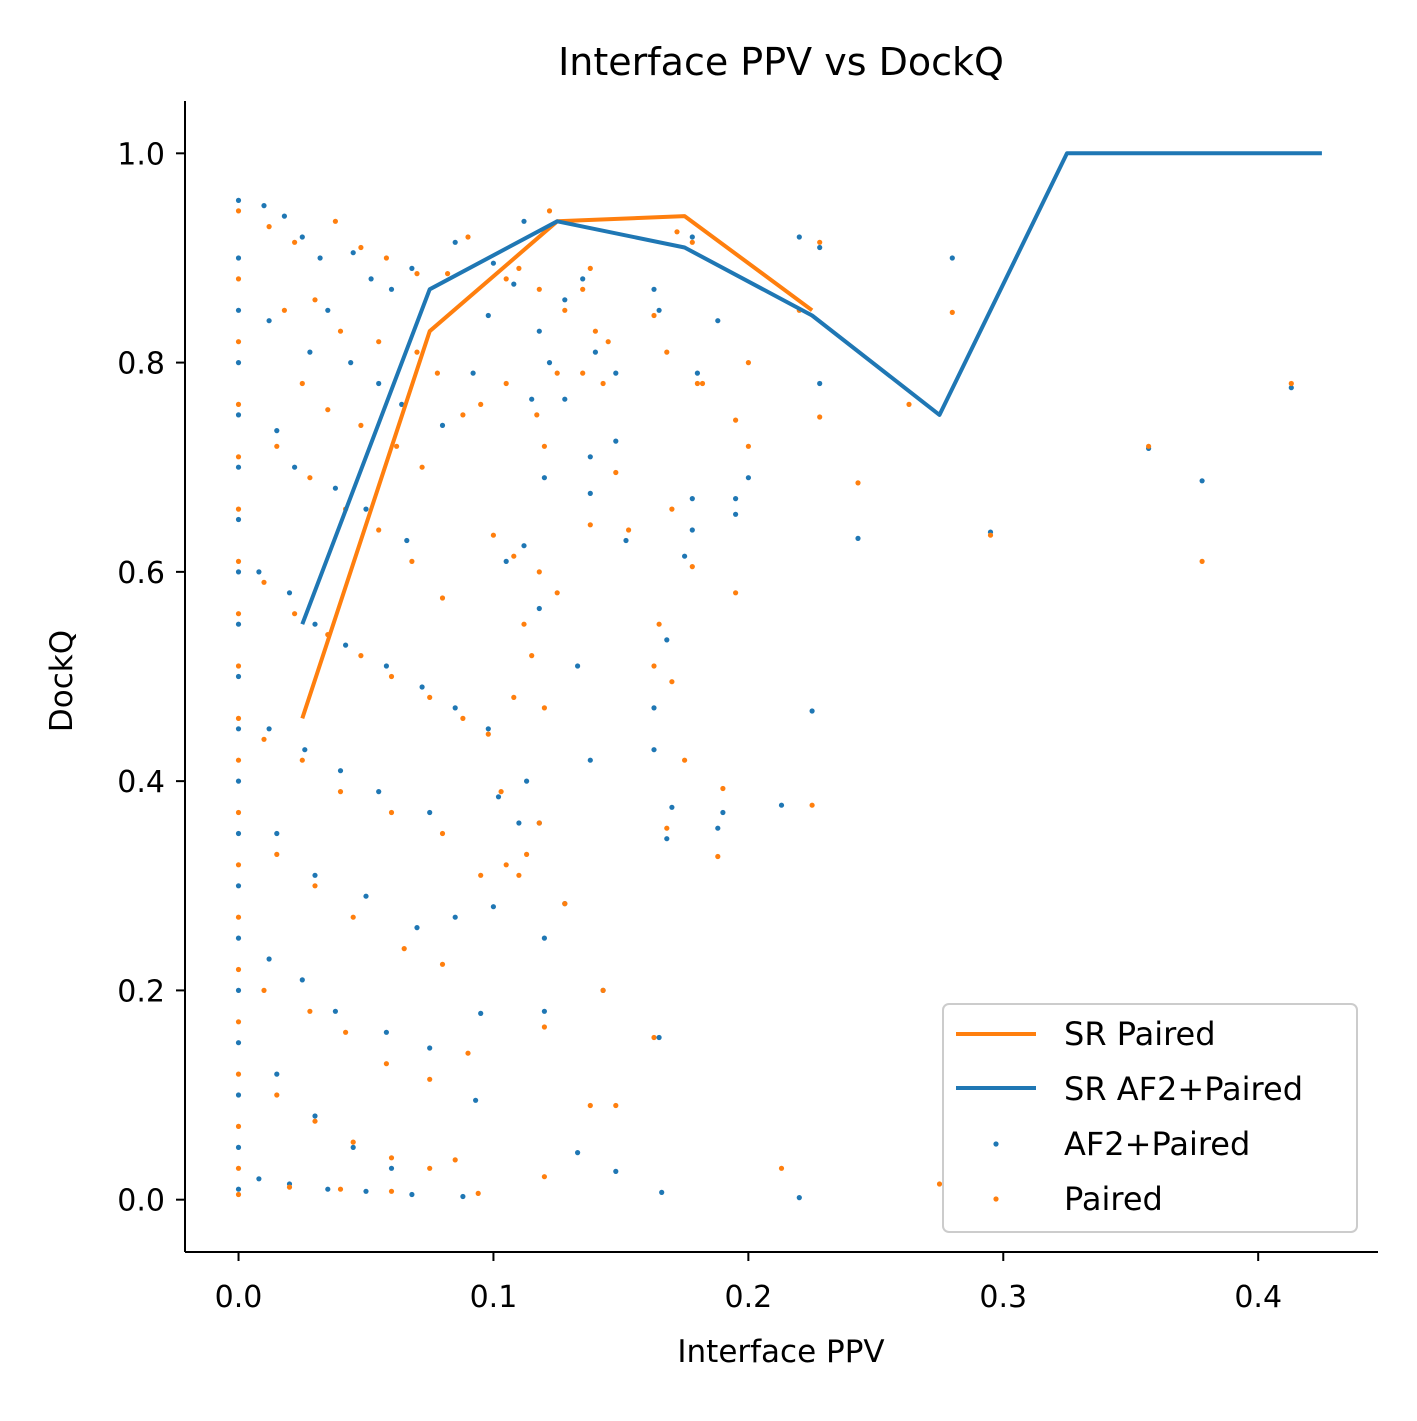  I want to click on y-tick-label: 0.6, so click(141, 573).